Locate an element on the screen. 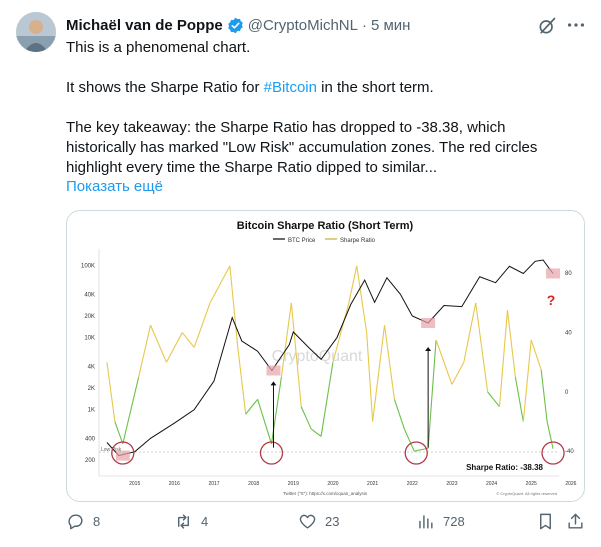  x-tick-label: 2026 is located at coordinates (570, 484).